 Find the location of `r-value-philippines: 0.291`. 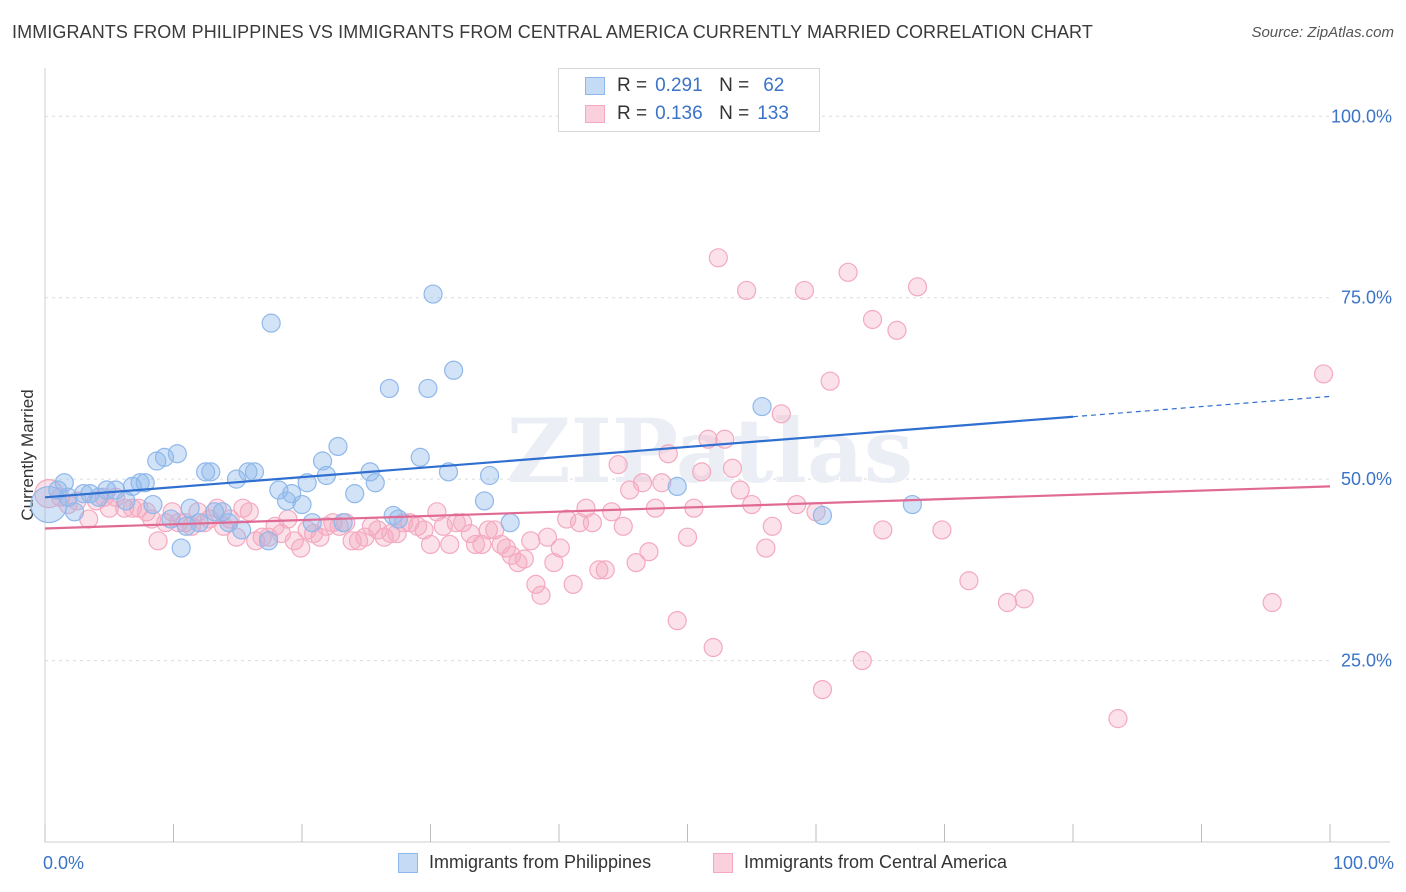

r-value-philippines: 0.291 is located at coordinates (679, 85).